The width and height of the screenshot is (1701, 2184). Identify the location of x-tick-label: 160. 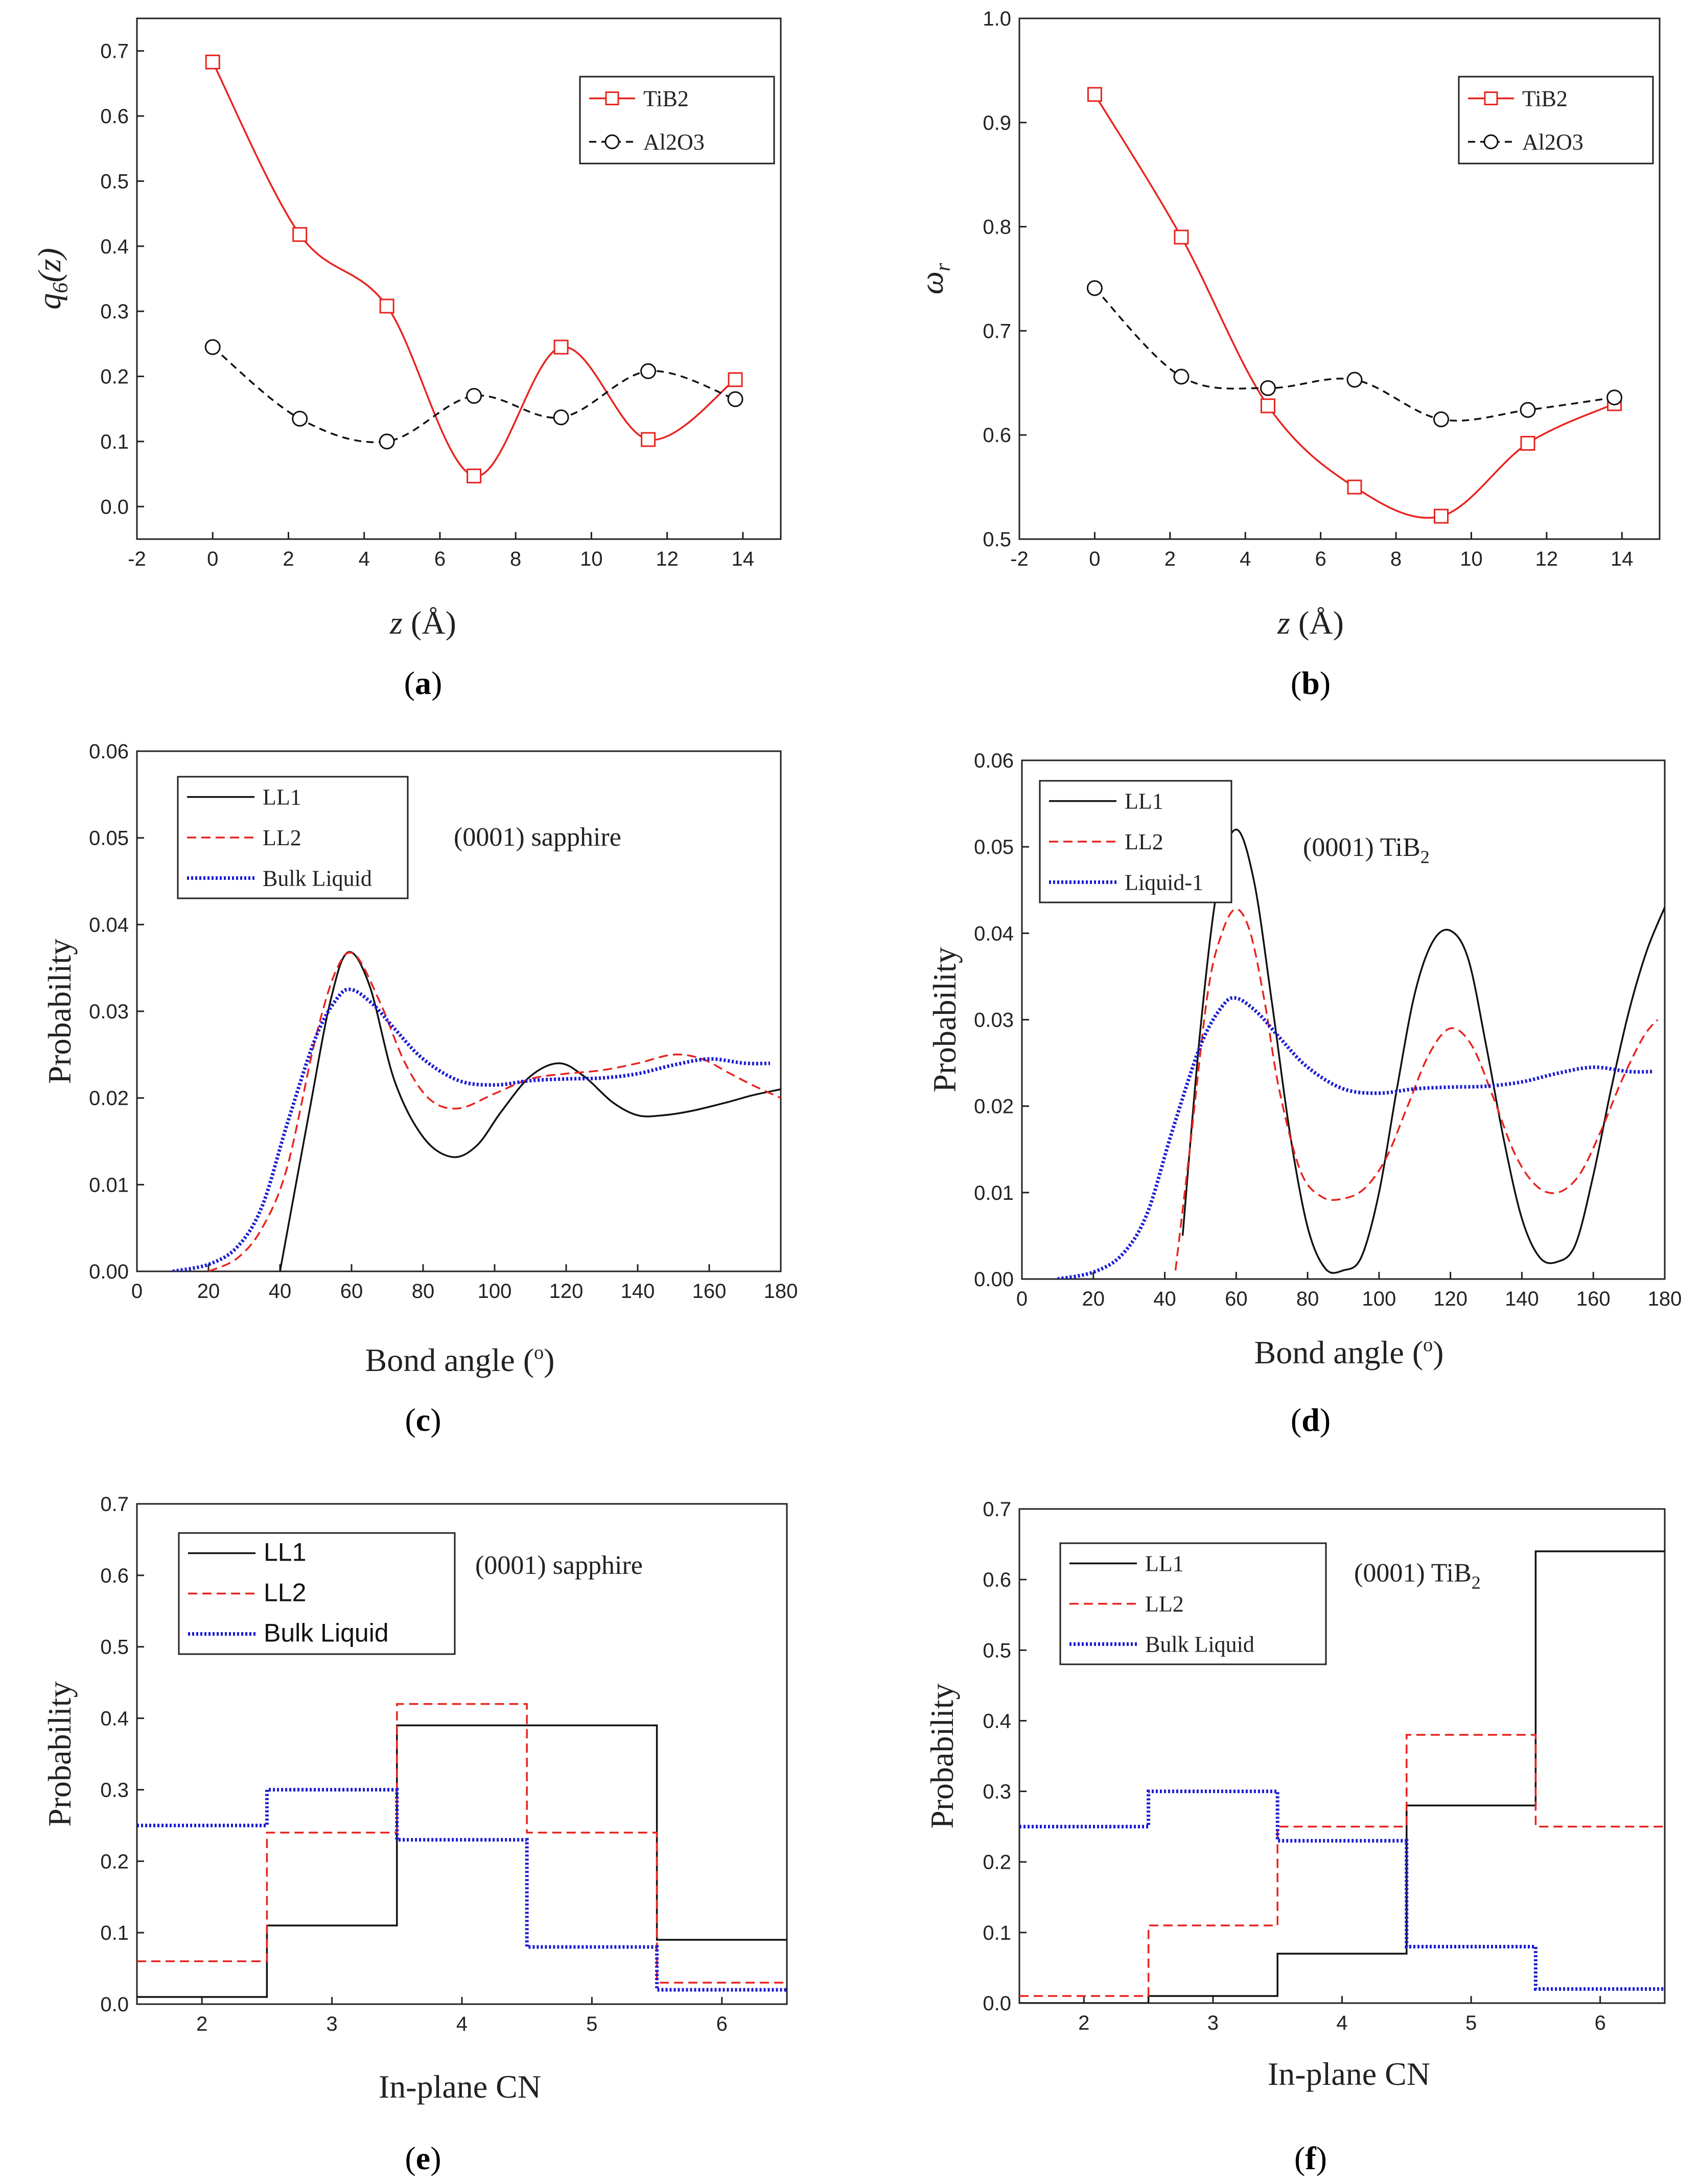
(1594, 1299).